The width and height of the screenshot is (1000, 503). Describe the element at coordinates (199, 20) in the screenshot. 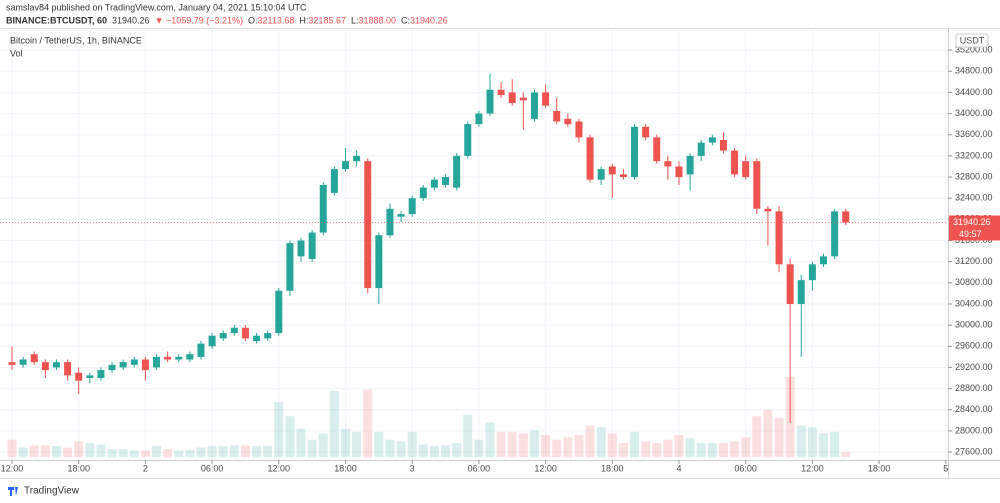

I see `change: ▼ −1059.79 (−3.21%)` at that location.